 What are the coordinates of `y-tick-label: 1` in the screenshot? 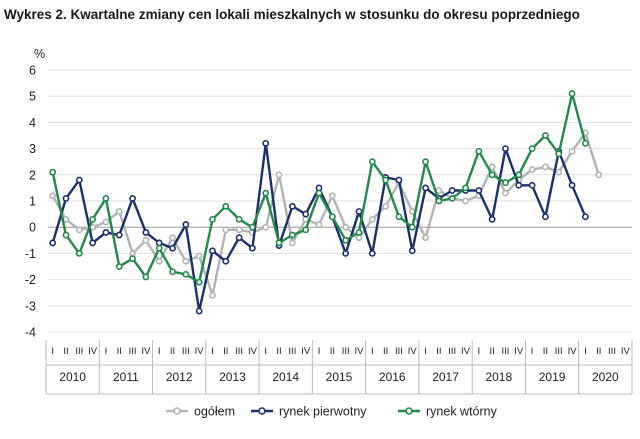 It's located at (32, 202).